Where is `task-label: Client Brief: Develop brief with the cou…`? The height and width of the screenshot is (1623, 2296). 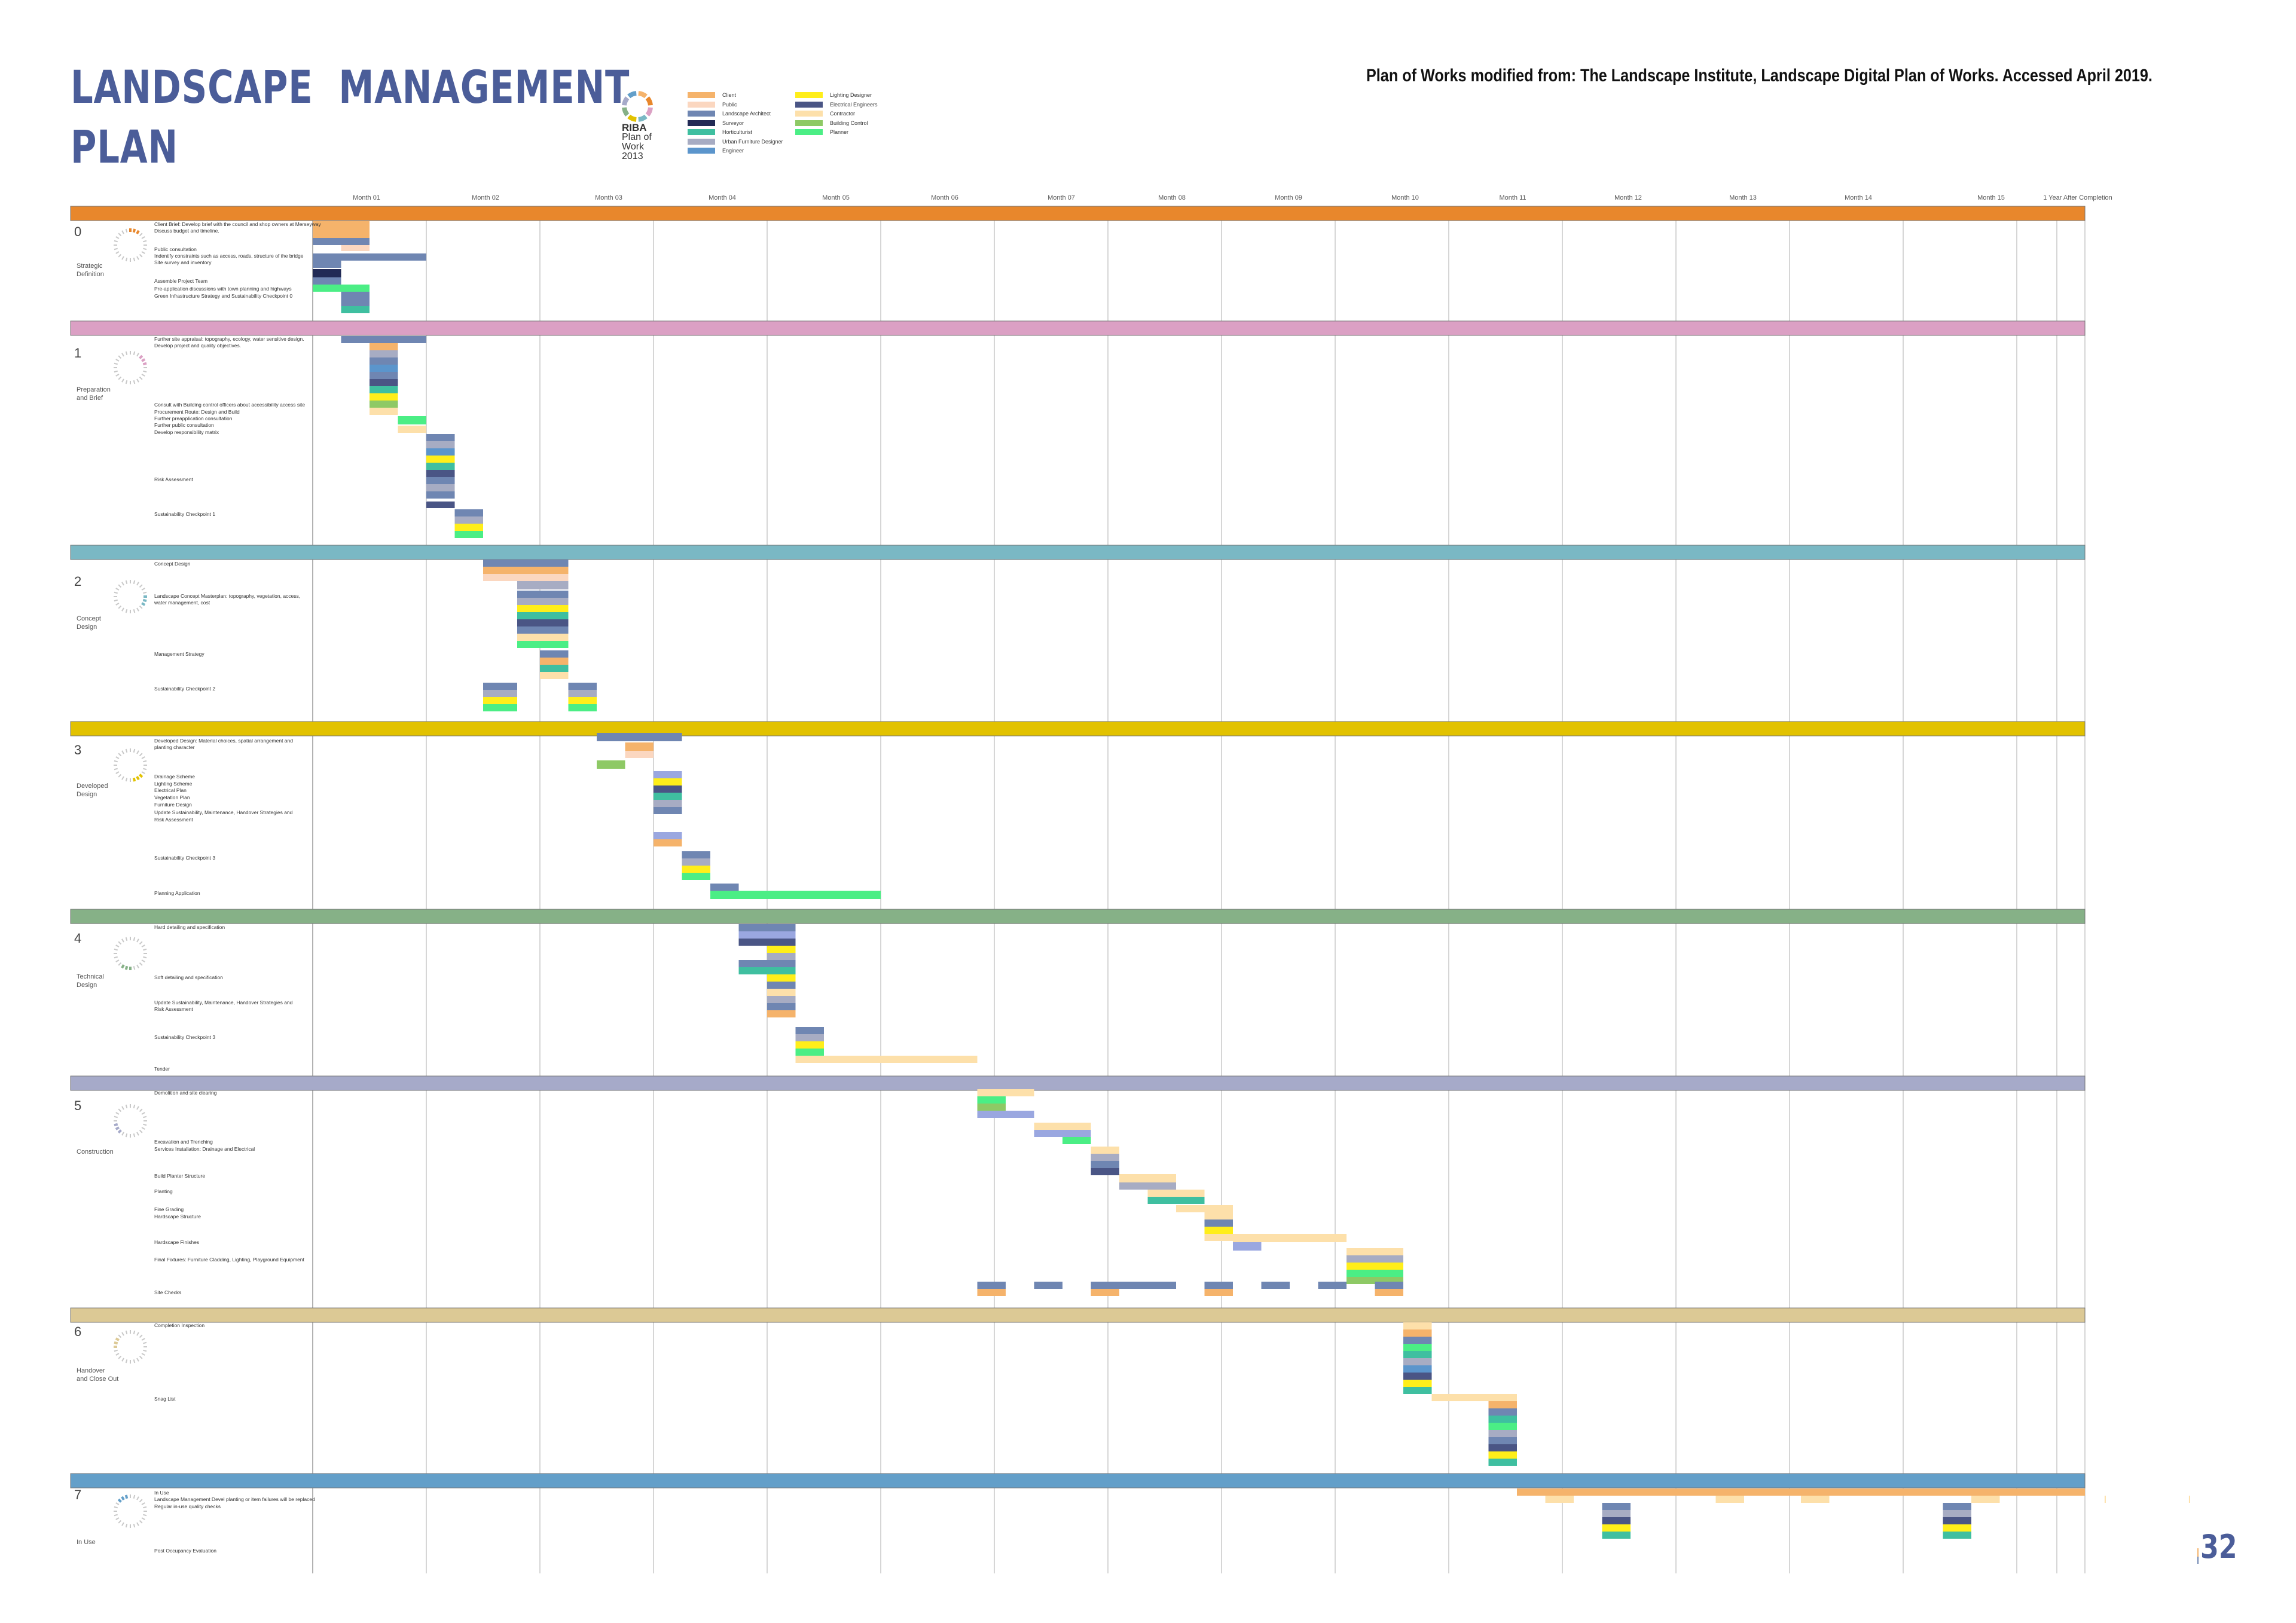 task-label: Client Brief: Develop brief with the cou… is located at coordinates (237, 224).